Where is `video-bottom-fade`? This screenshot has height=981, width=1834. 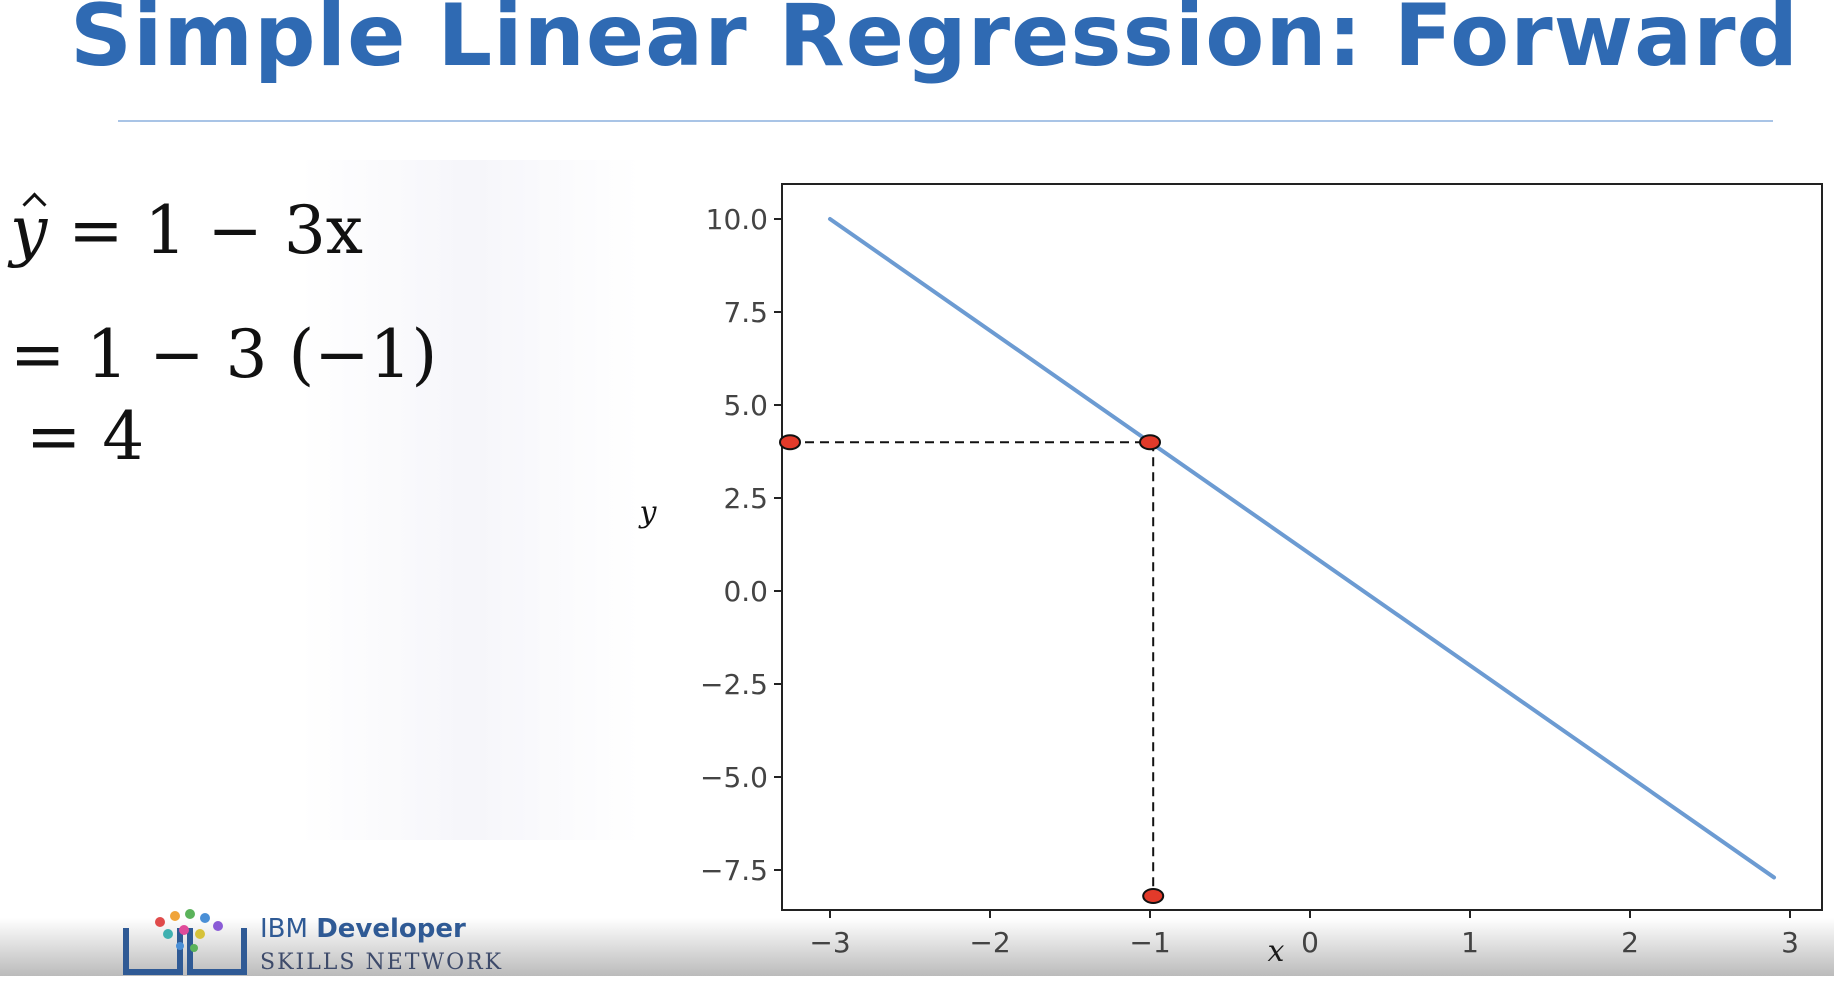 video-bottom-fade is located at coordinates (917, 947).